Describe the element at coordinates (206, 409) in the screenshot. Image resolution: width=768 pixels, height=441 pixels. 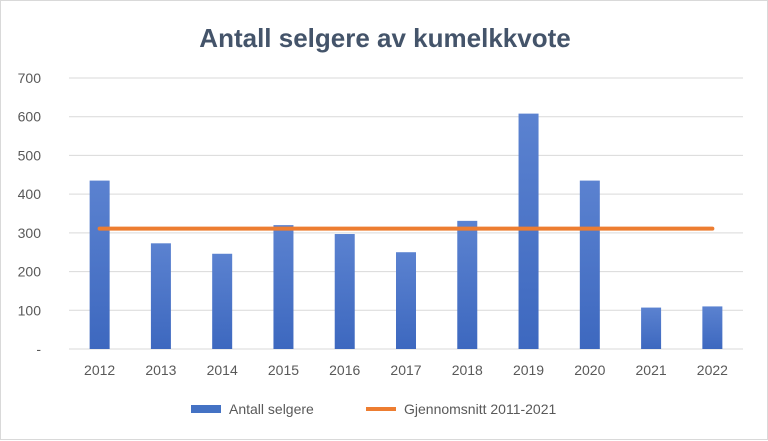
I see `legend-bar-swatch` at that location.